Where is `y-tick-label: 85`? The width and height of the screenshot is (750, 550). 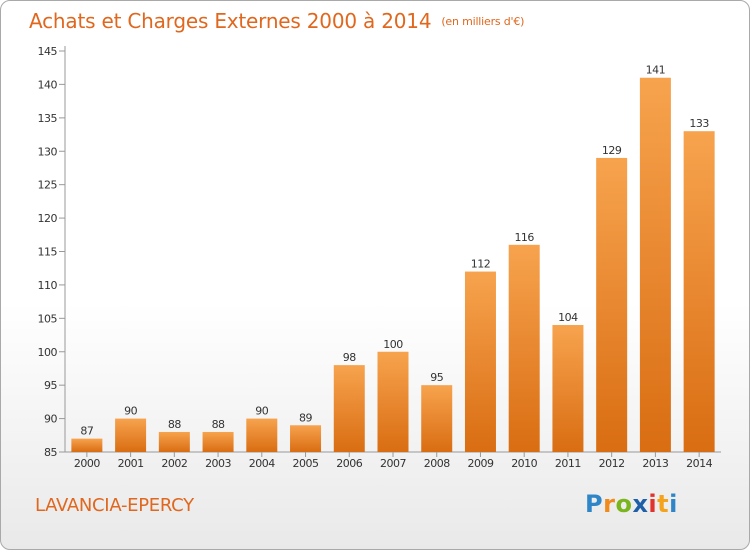 y-tick-label: 85 is located at coordinates (50, 452).